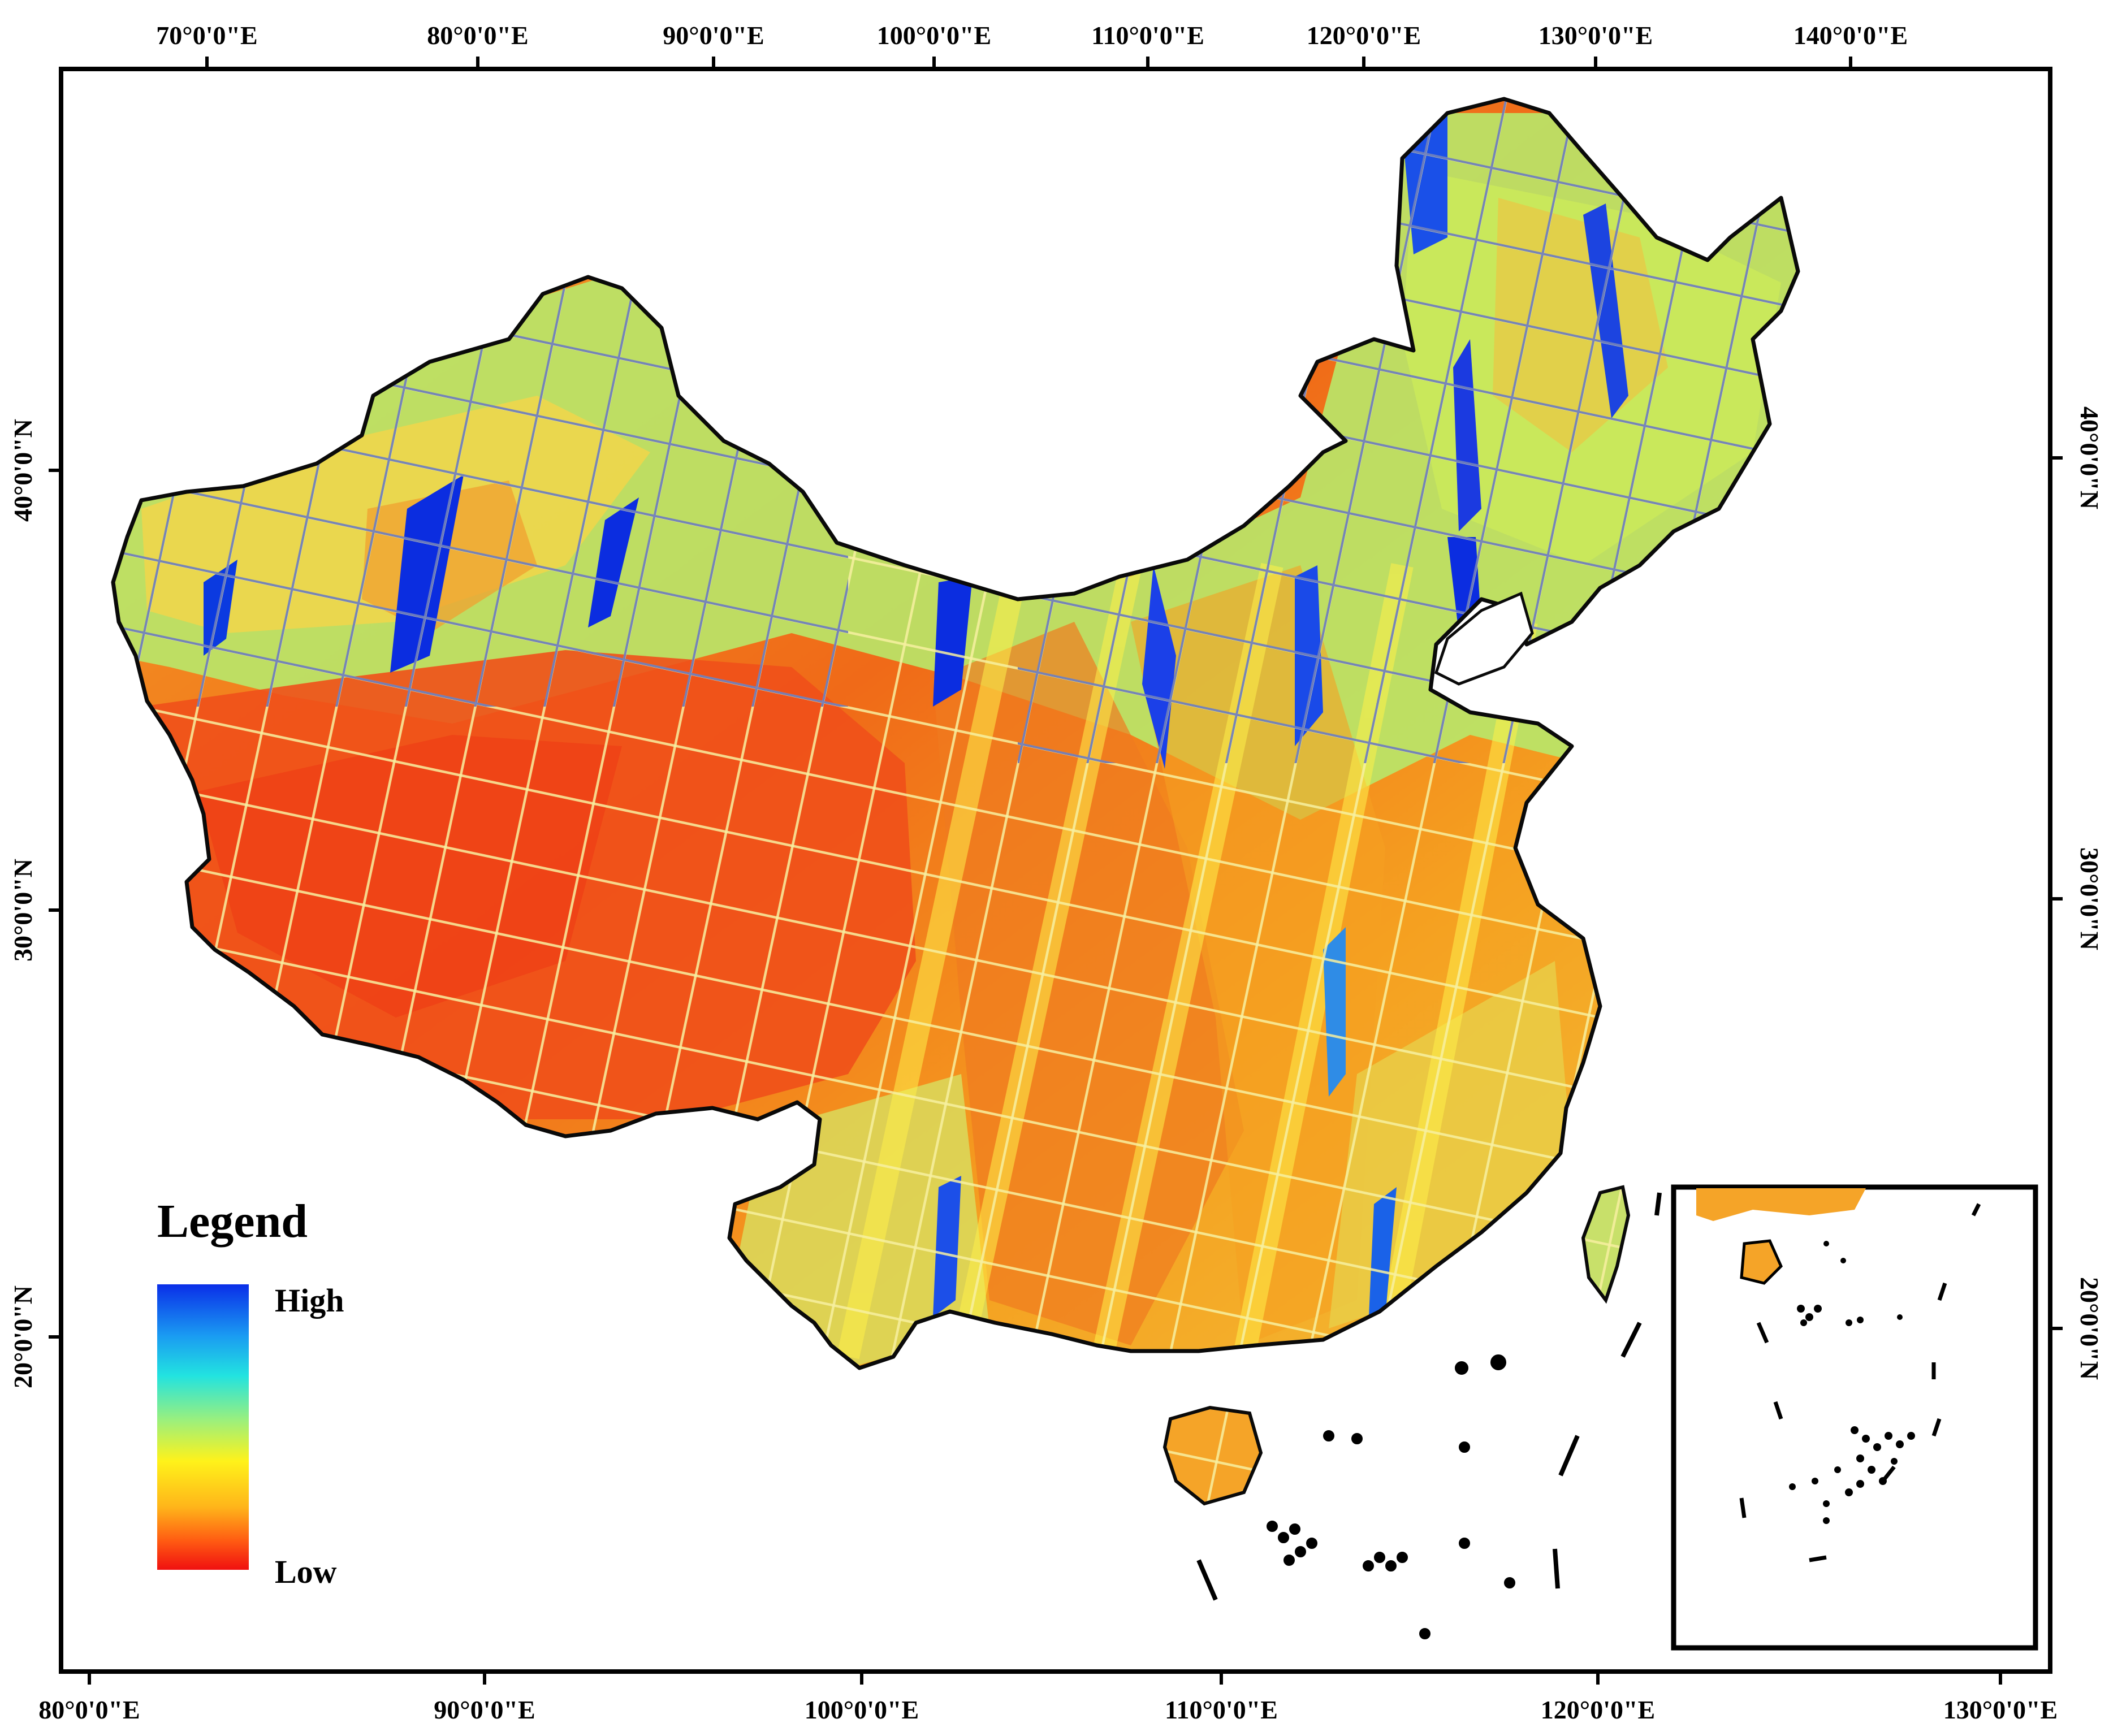 The width and height of the screenshot is (2109, 1736). Describe the element at coordinates (713, 35) in the screenshot. I see `top-lon-label: 90°0'0"E` at that location.